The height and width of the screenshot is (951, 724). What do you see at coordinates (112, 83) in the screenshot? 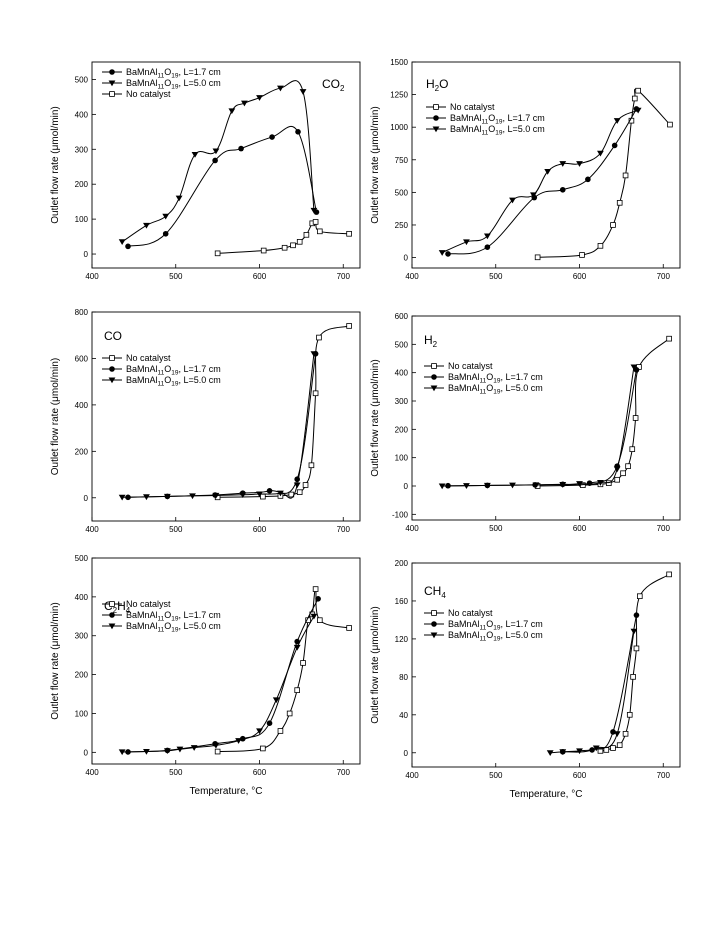
I see `legend-marker-triangle` at bounding box center [112, 83].